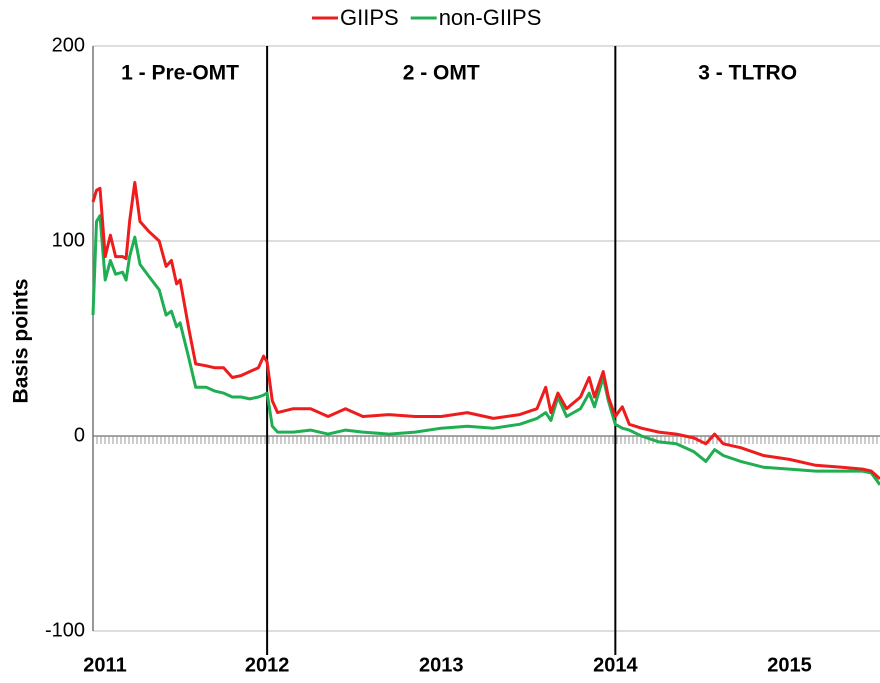  Describe the element at coordinates (68, 240) in the screenshot. I see `y-tick-label: 100` at that location.